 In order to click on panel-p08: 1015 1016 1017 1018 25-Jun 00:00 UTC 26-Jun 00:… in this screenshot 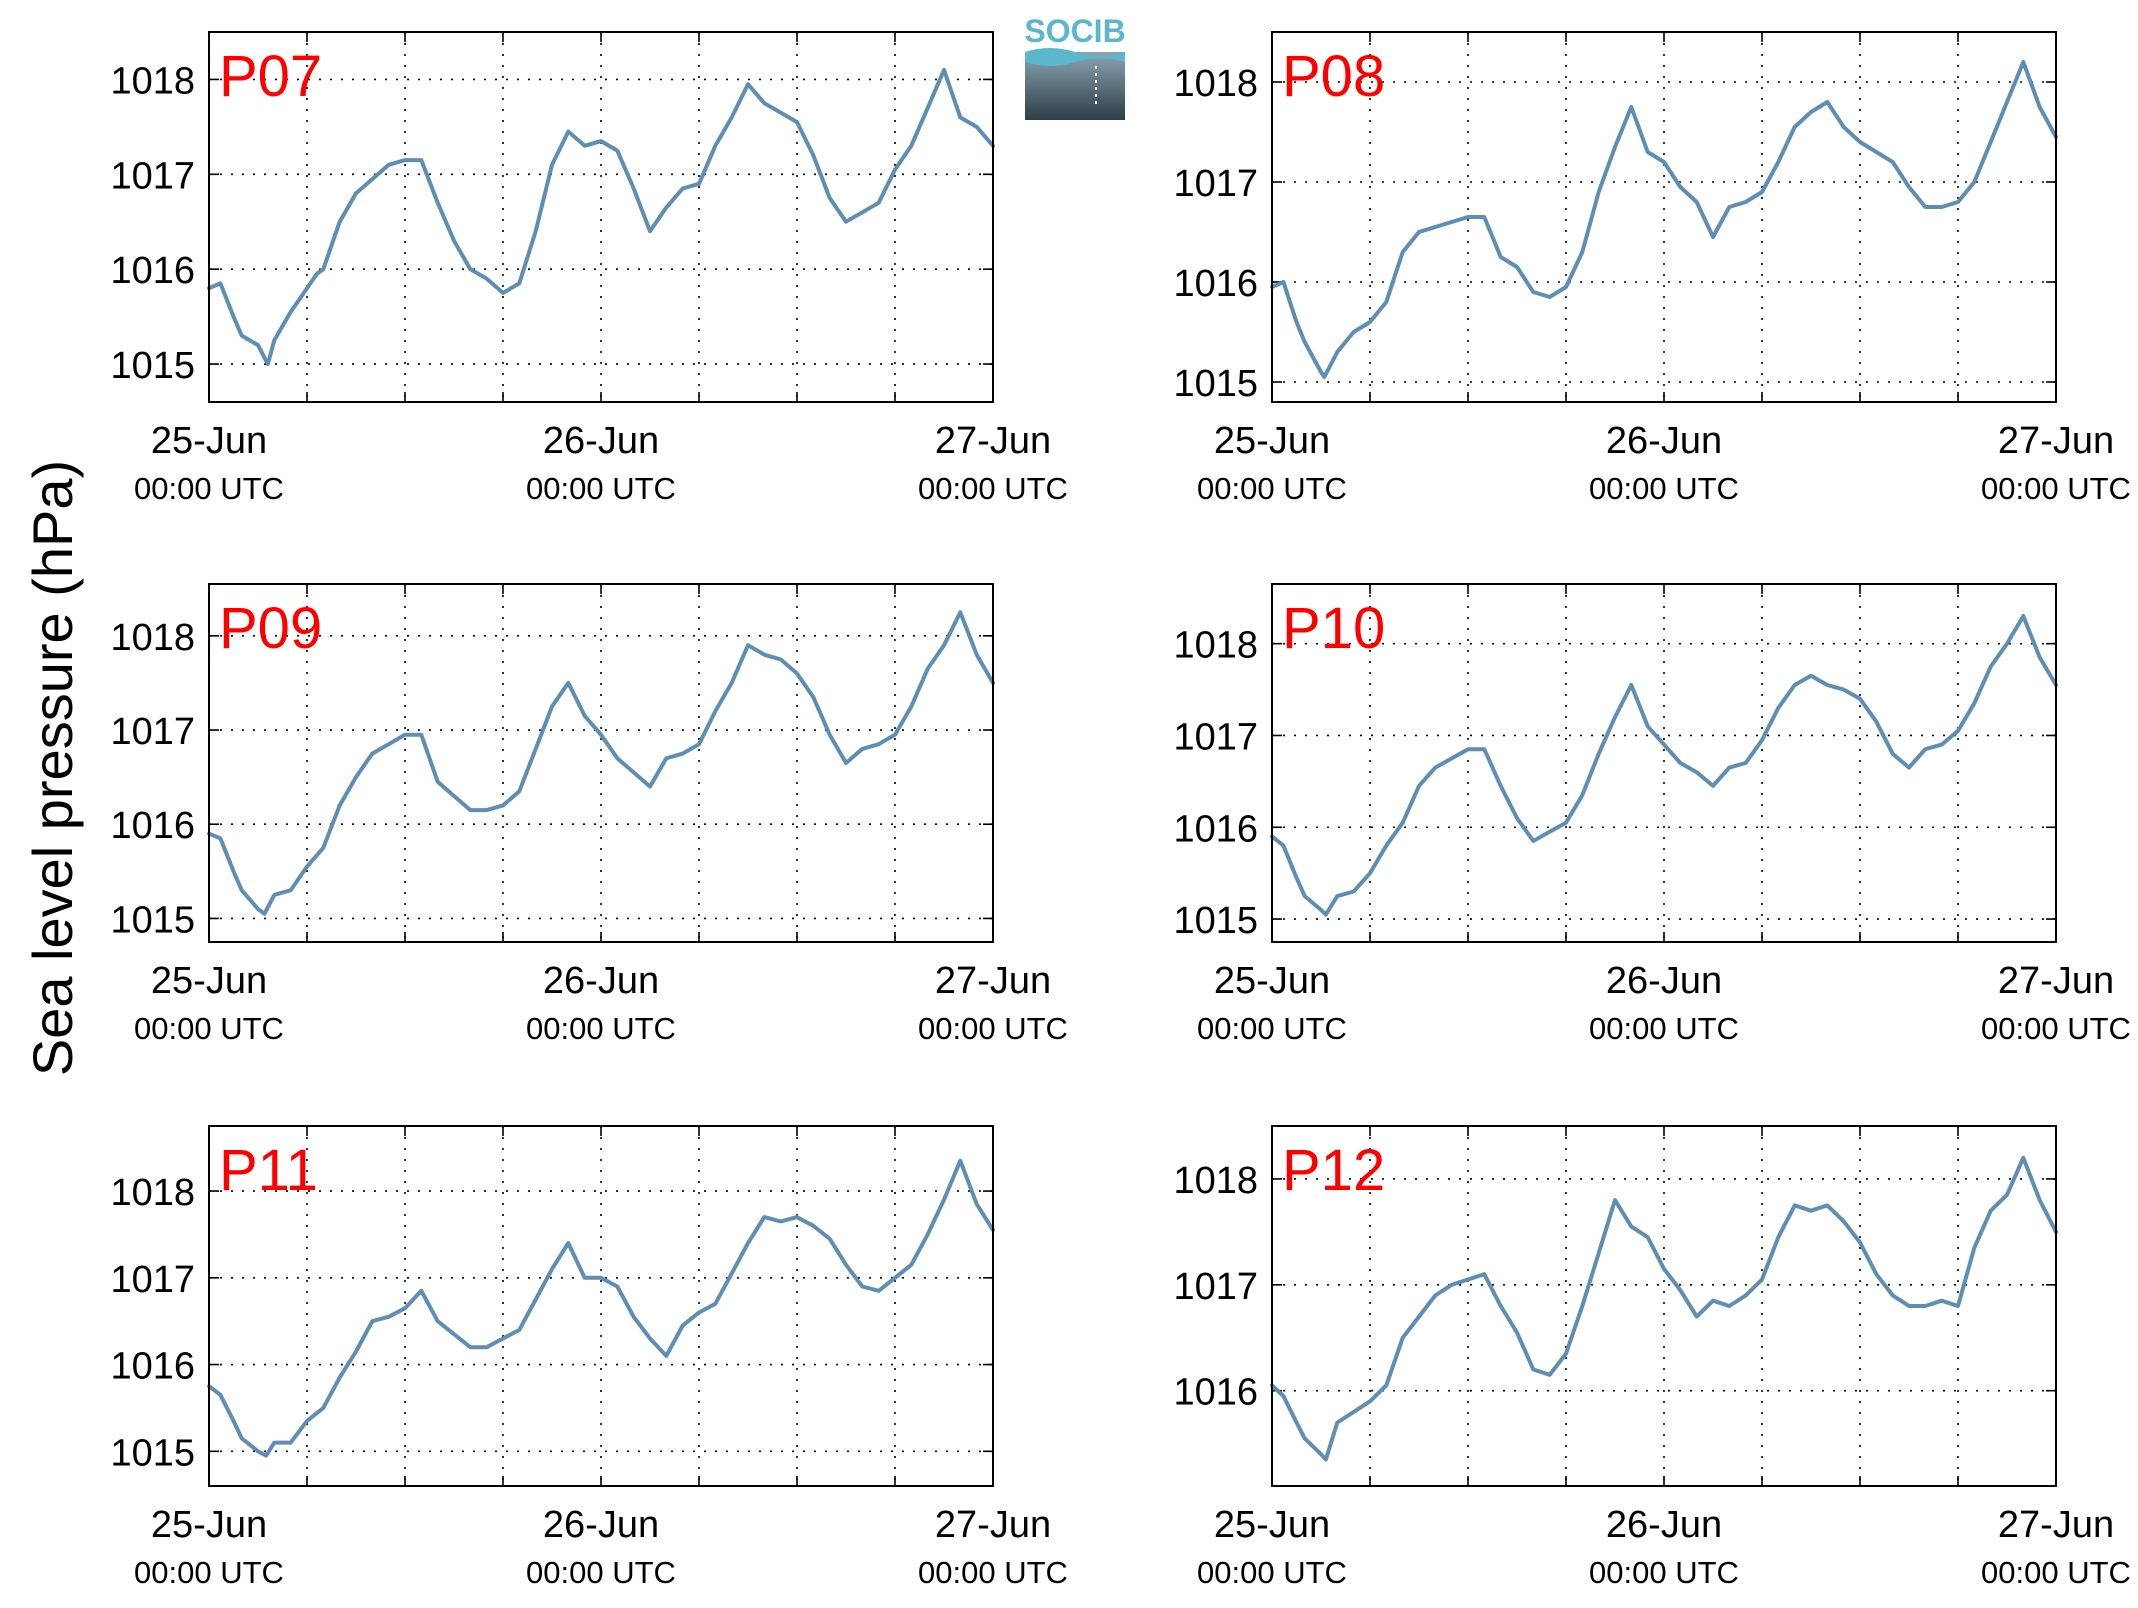, I will do `click(1652, 268)`.